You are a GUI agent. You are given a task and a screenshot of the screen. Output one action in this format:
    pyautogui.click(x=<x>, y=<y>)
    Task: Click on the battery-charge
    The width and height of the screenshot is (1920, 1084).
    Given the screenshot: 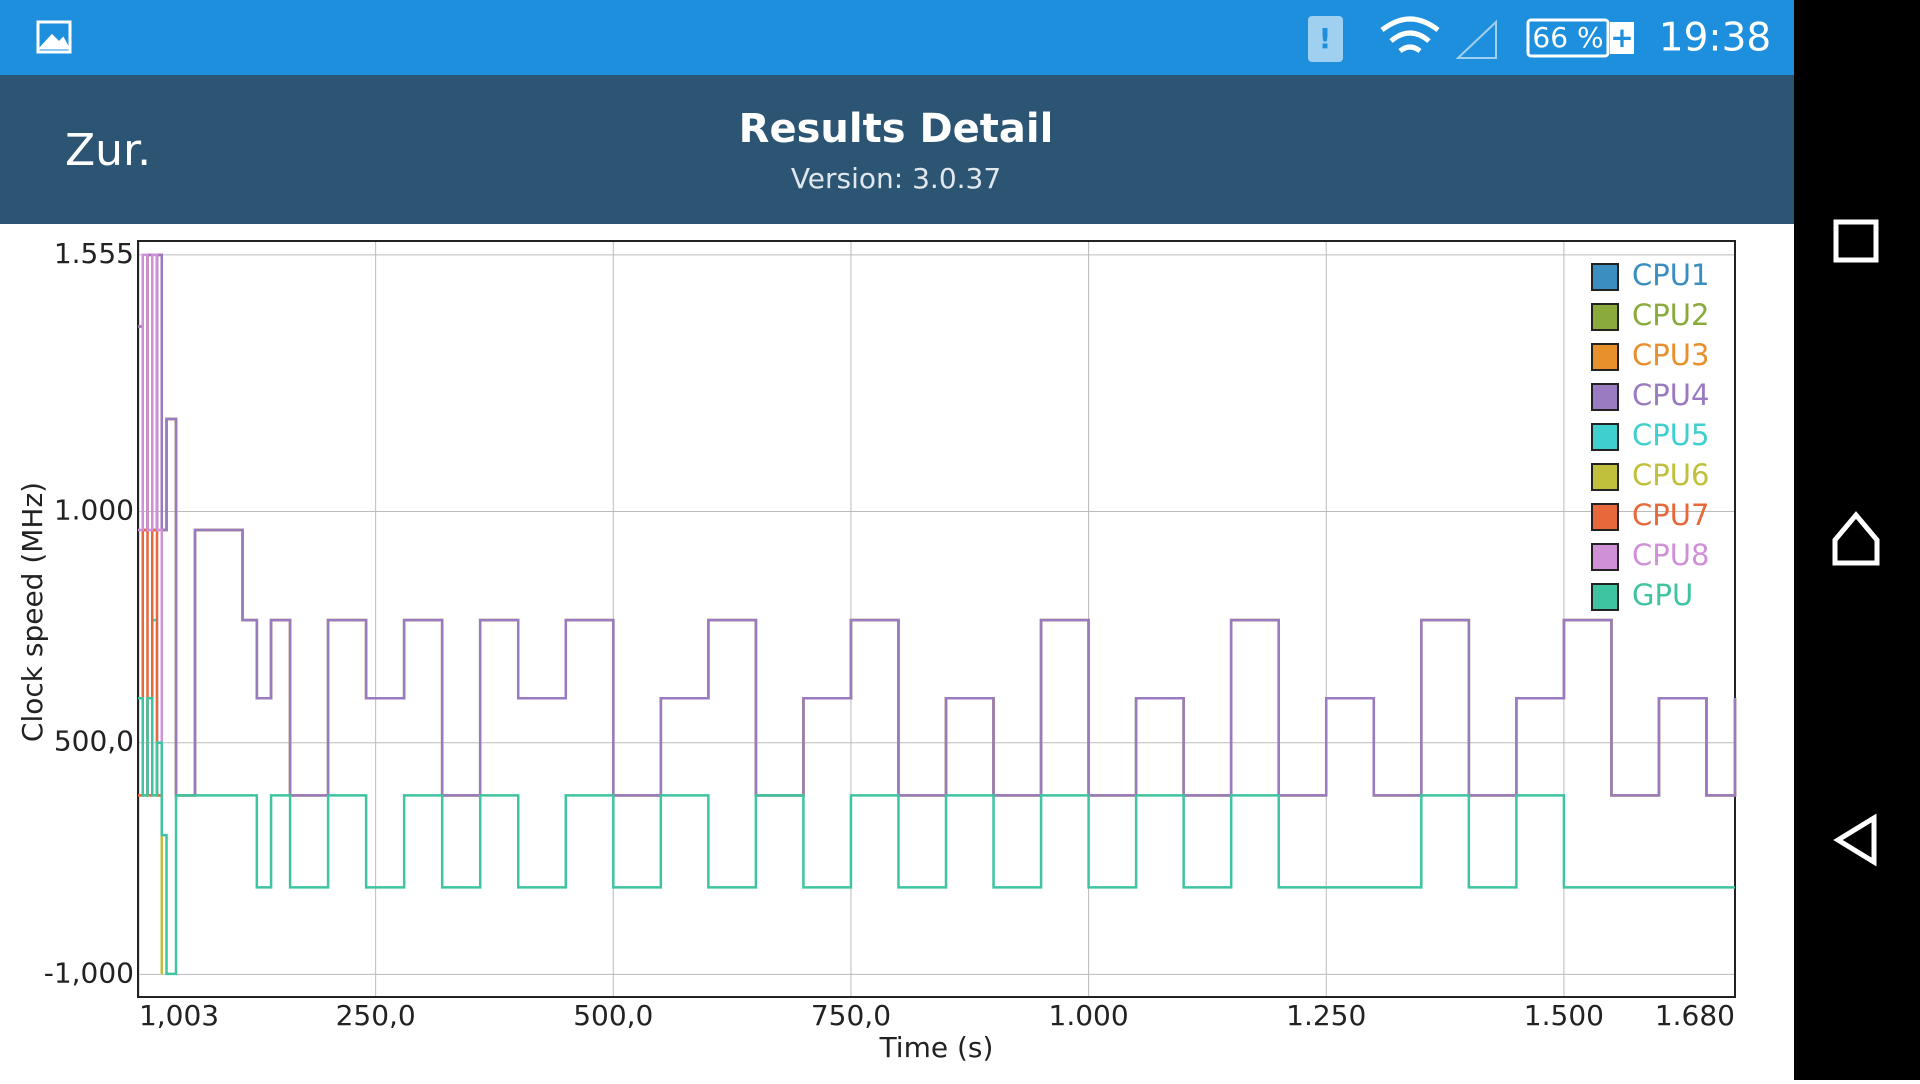 What is the action you would take?
    pyautogui.click(x=1622, y=38)
    